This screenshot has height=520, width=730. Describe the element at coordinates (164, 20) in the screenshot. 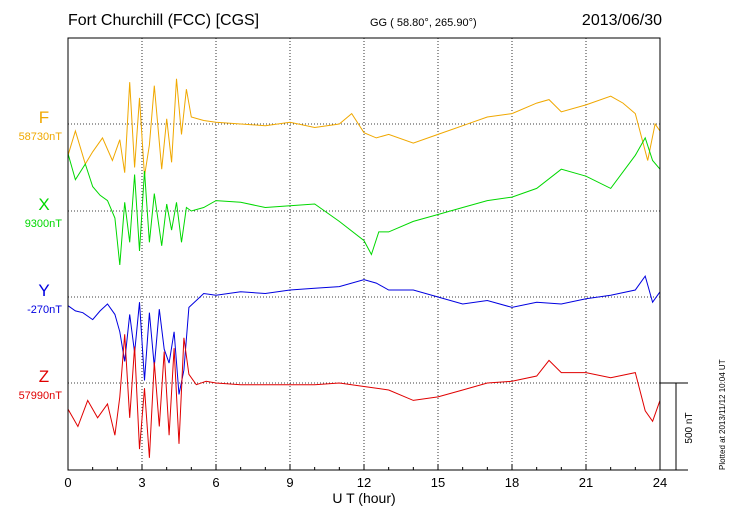

I see `station-title: Fort Churchill (FCC) [CGS]` at that location.